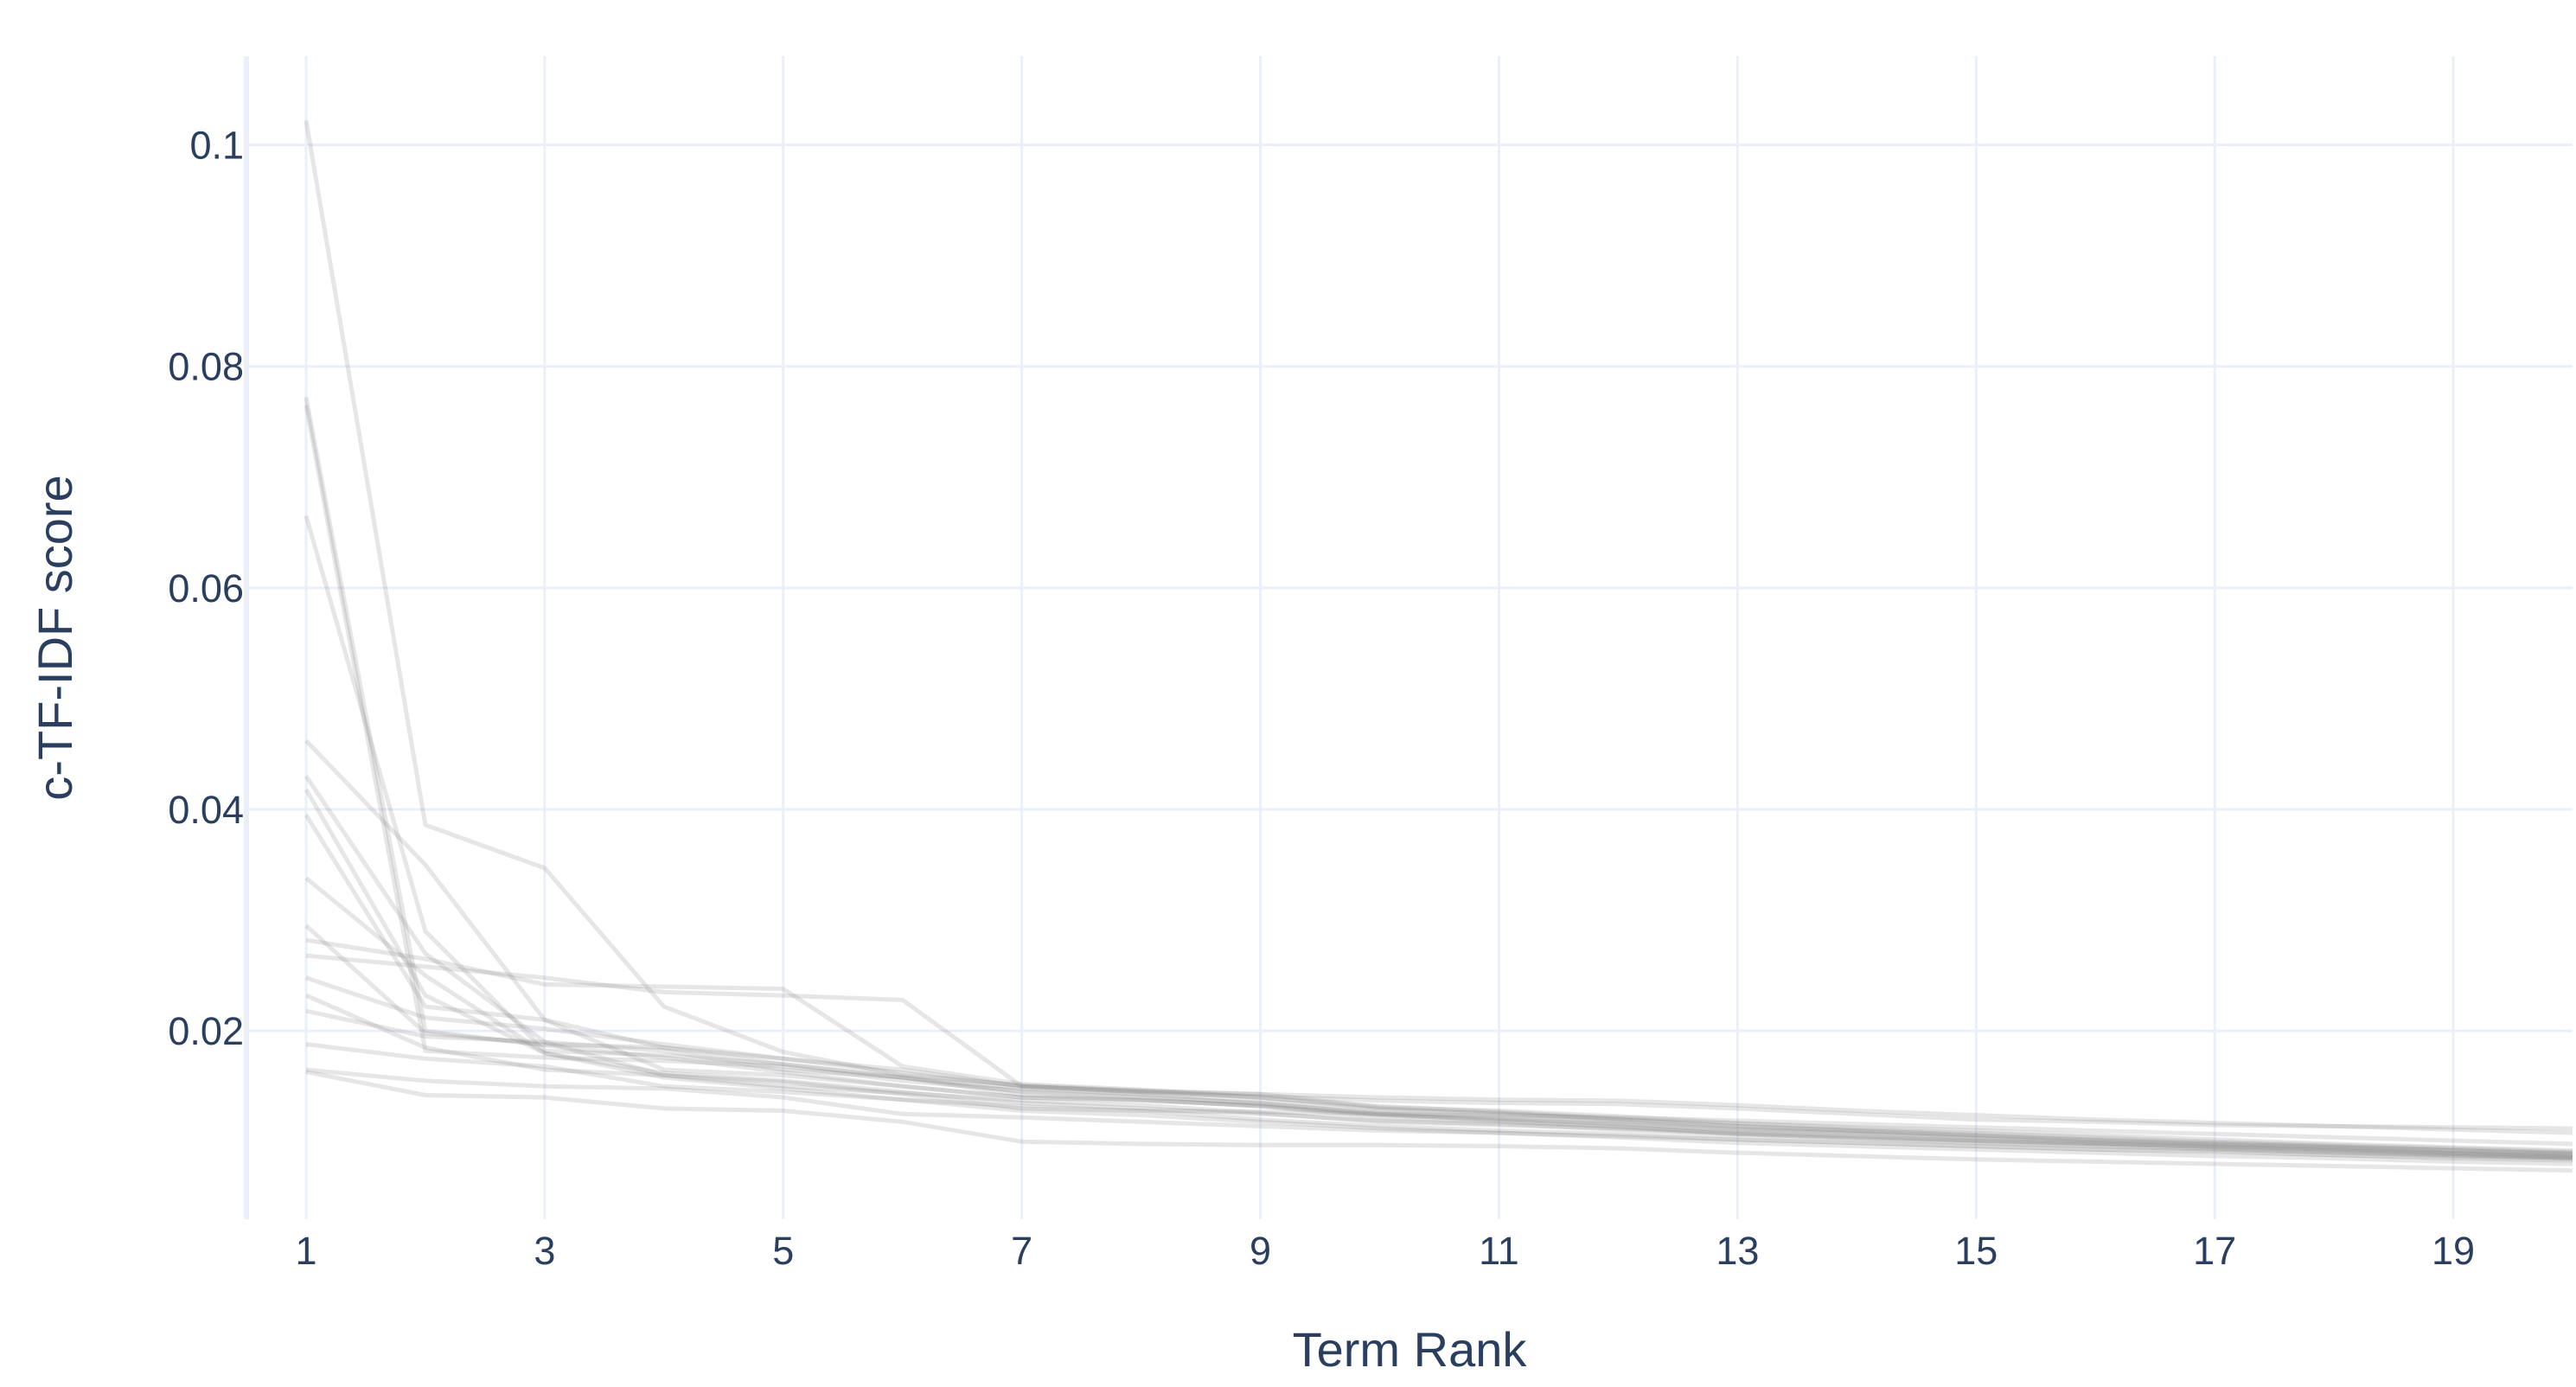  Describe the element at coordinates (1022, 1251) in the screenshot. I see `x-tick-label: 7` at that location.